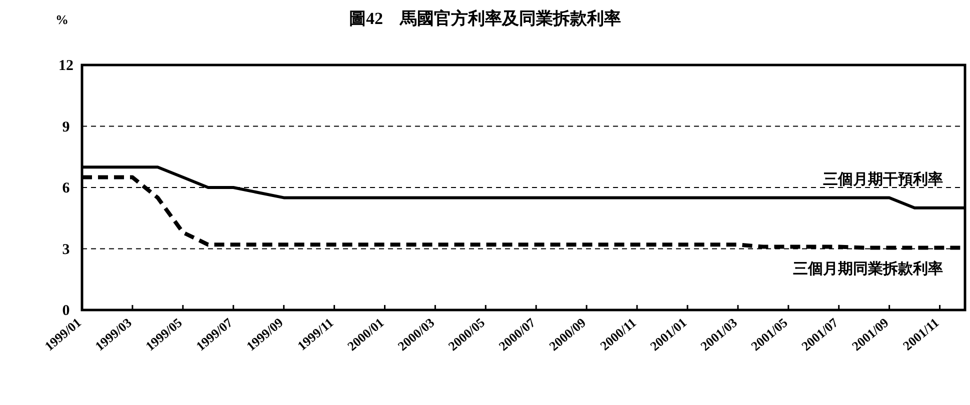 This screenshot has width=970, height=405. I want to click on title: 圖42 馬國官方利率及同業拆款利率, so click(485, 18).